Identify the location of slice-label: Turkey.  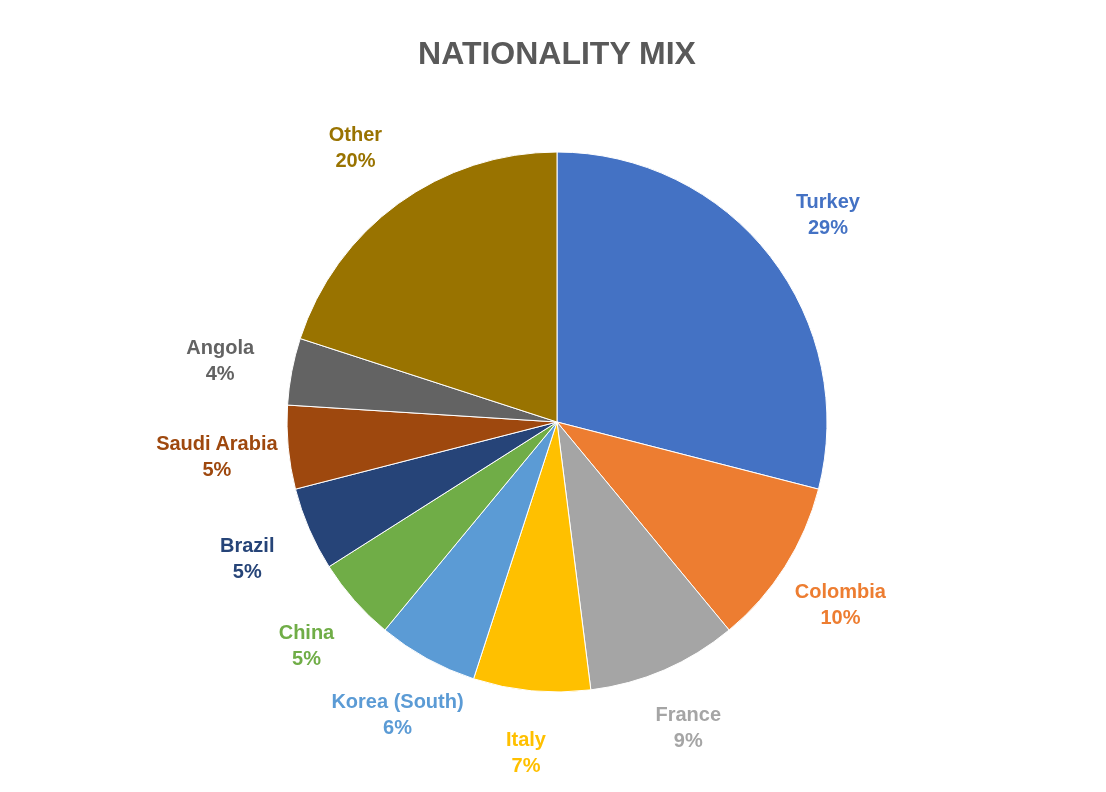
(828, 200).